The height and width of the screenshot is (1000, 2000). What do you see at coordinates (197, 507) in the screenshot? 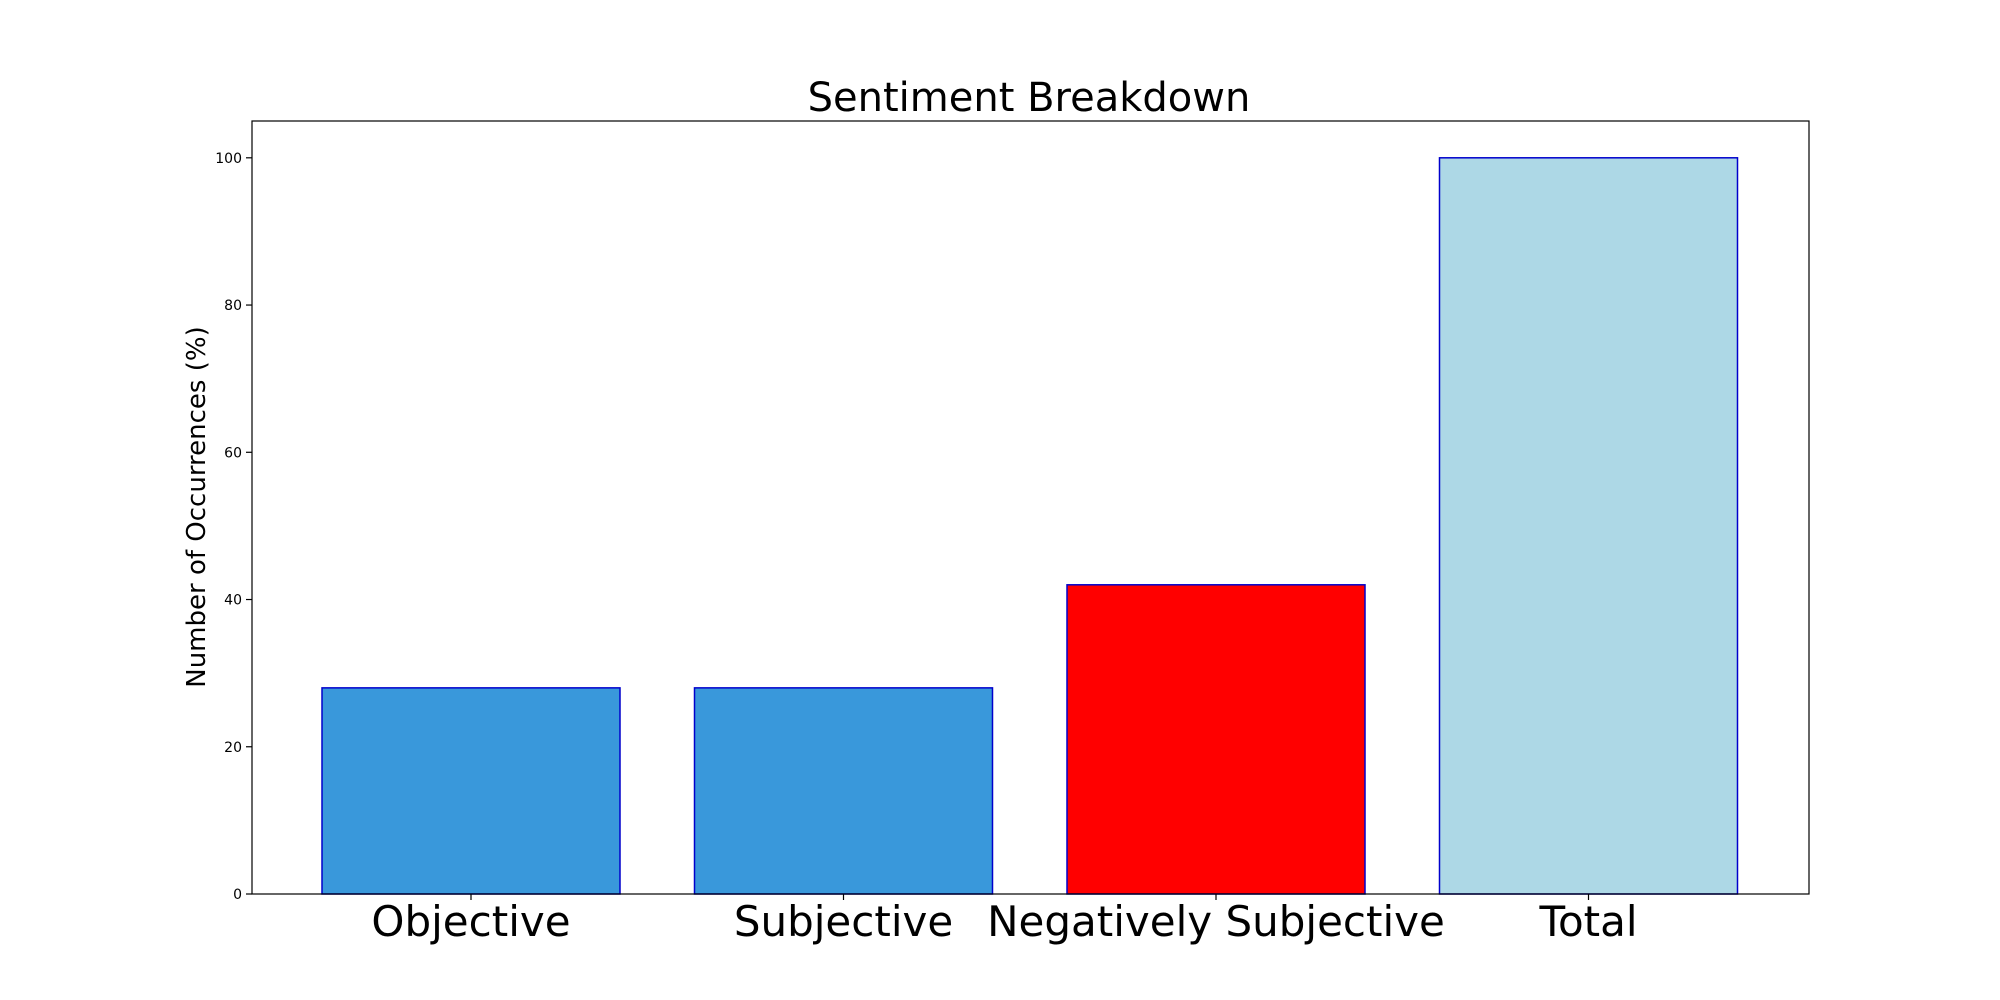
I see `y-axis-label: Number of Occurrences (%)` at bounding box center [197, 507].